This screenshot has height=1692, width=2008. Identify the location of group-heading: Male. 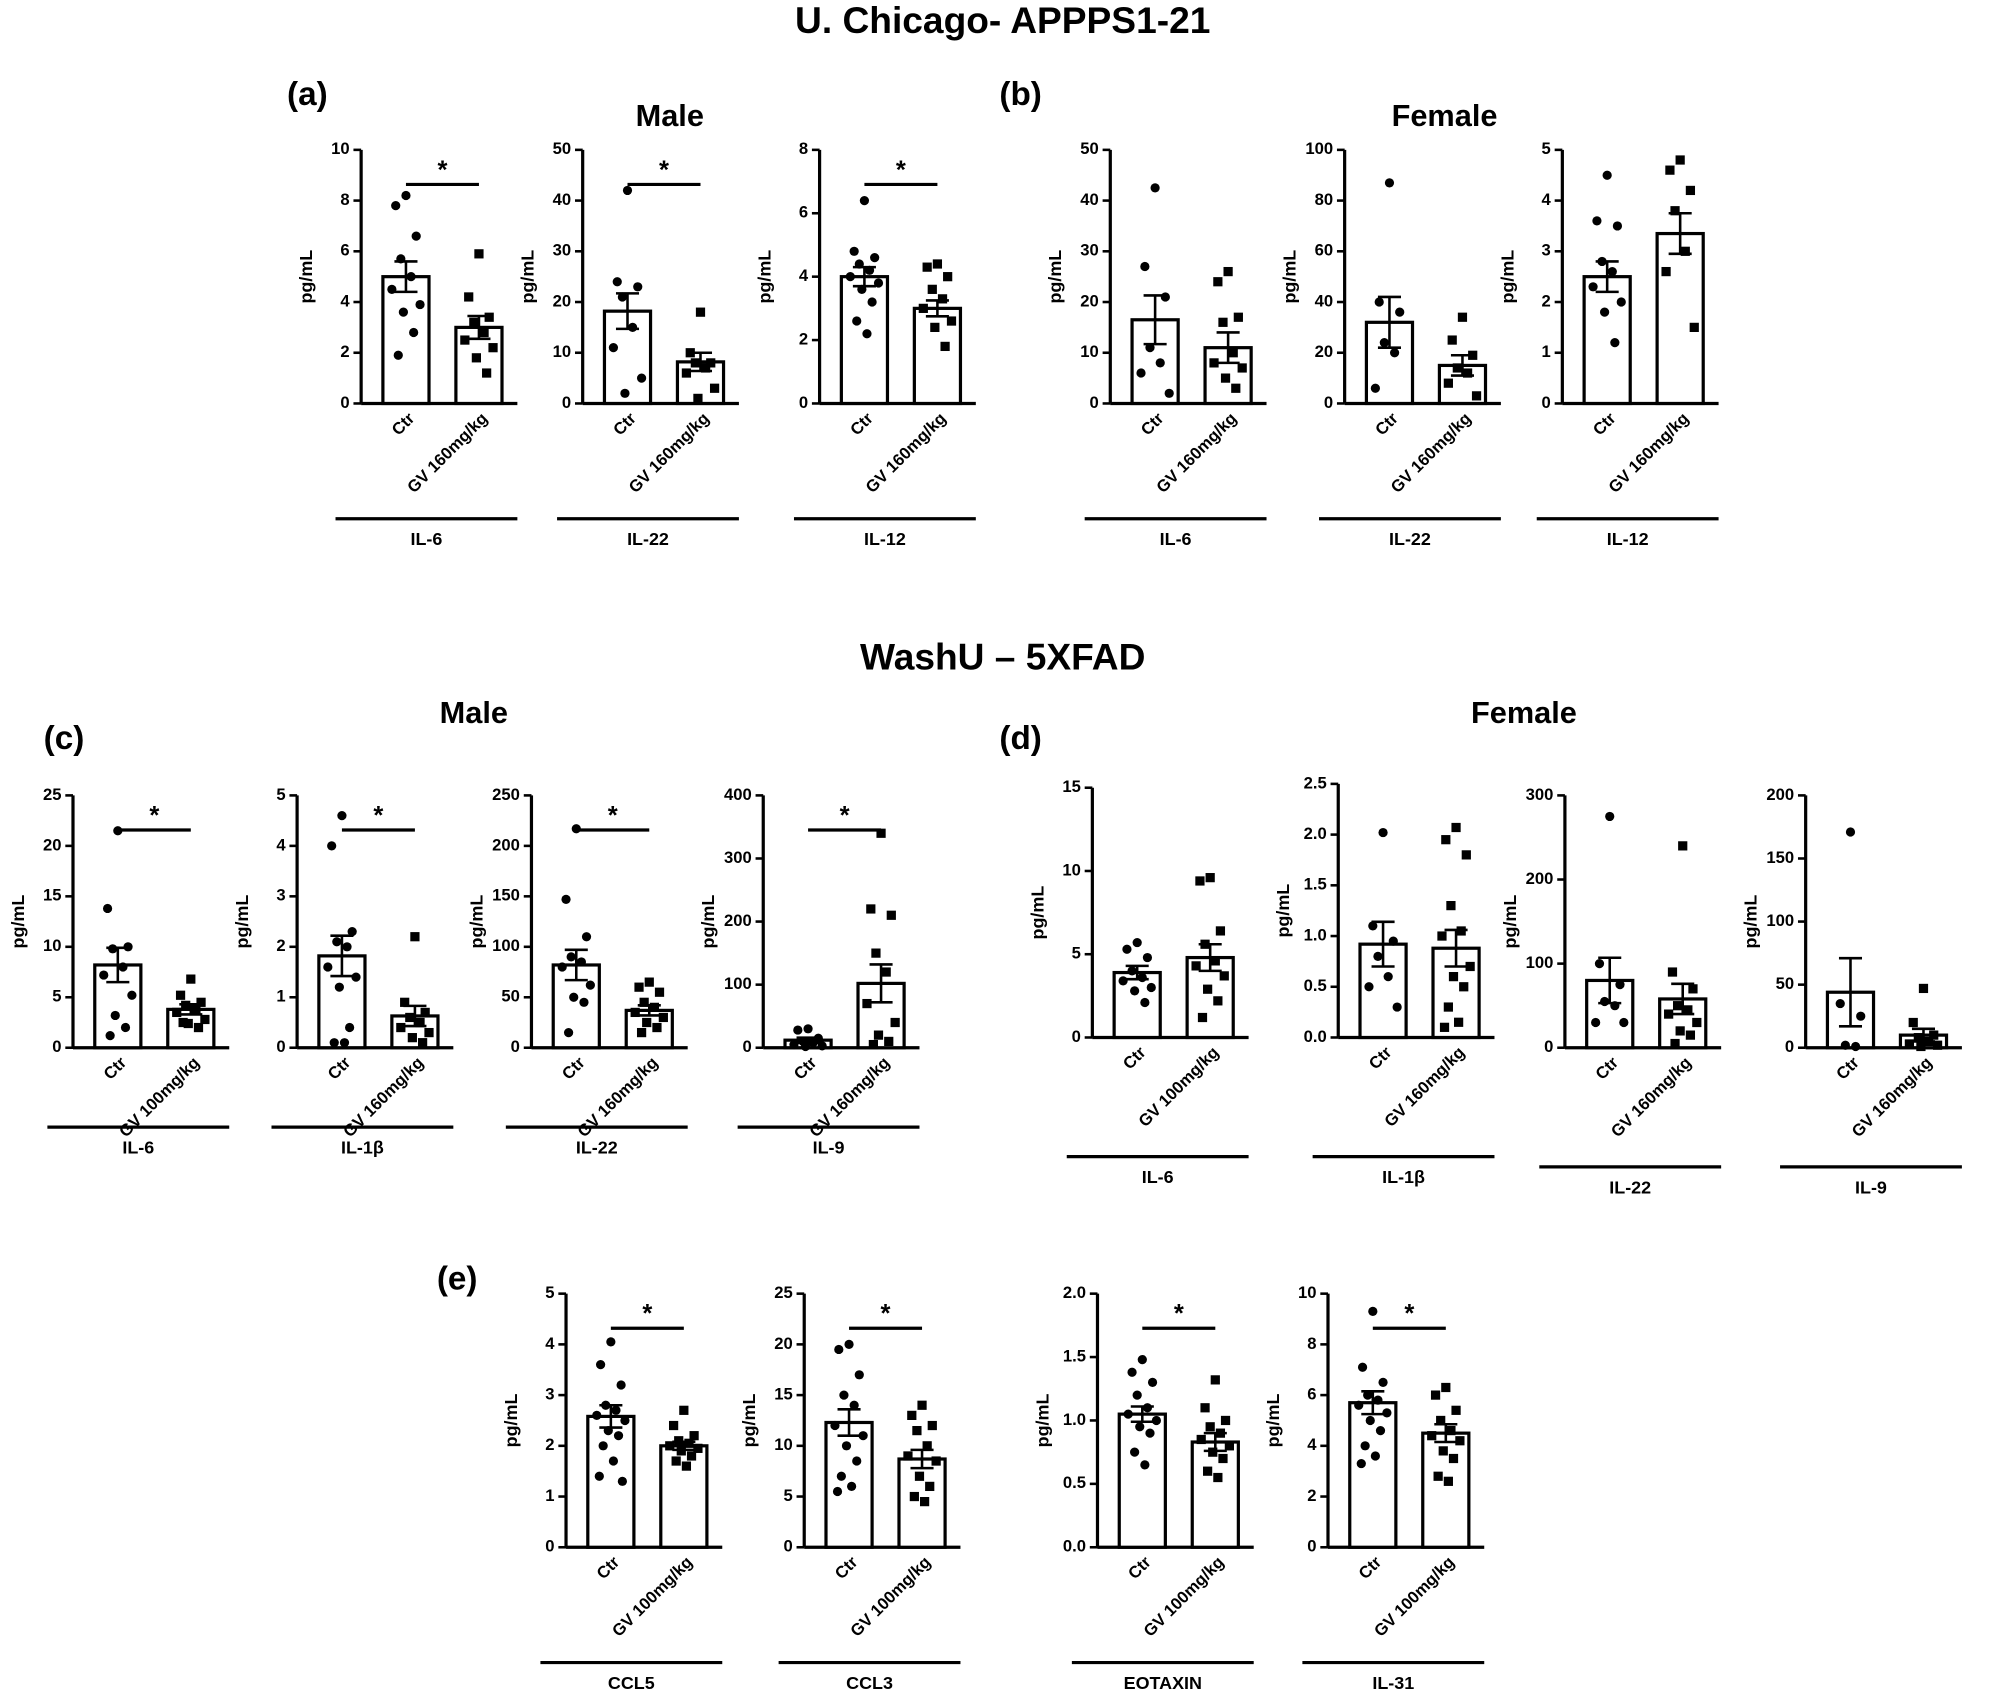
(670, 115).